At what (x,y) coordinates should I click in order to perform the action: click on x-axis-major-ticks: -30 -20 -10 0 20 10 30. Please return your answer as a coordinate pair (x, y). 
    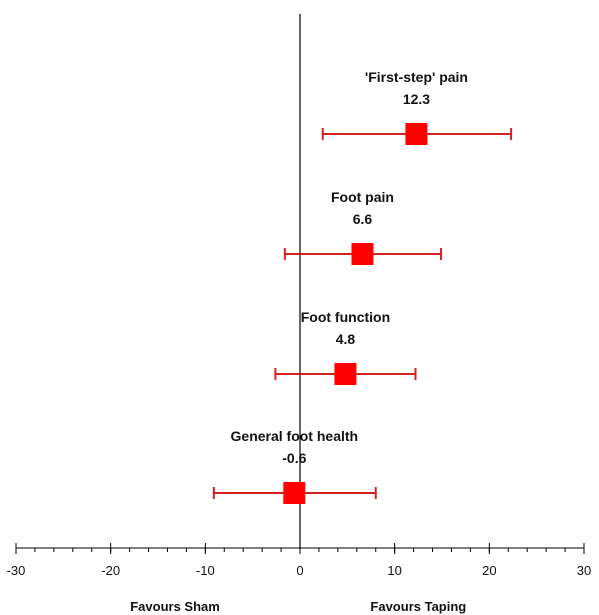
    Looking at the image, I should click on (299, 560).